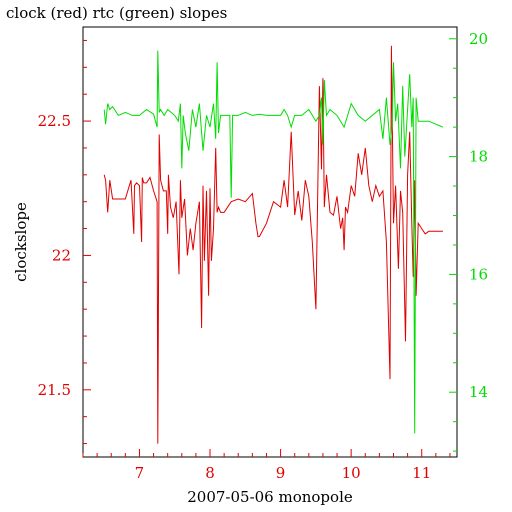 The image size is (512, 512). I want to click on y-tick-label-0: 21.5, so click(54, 390).